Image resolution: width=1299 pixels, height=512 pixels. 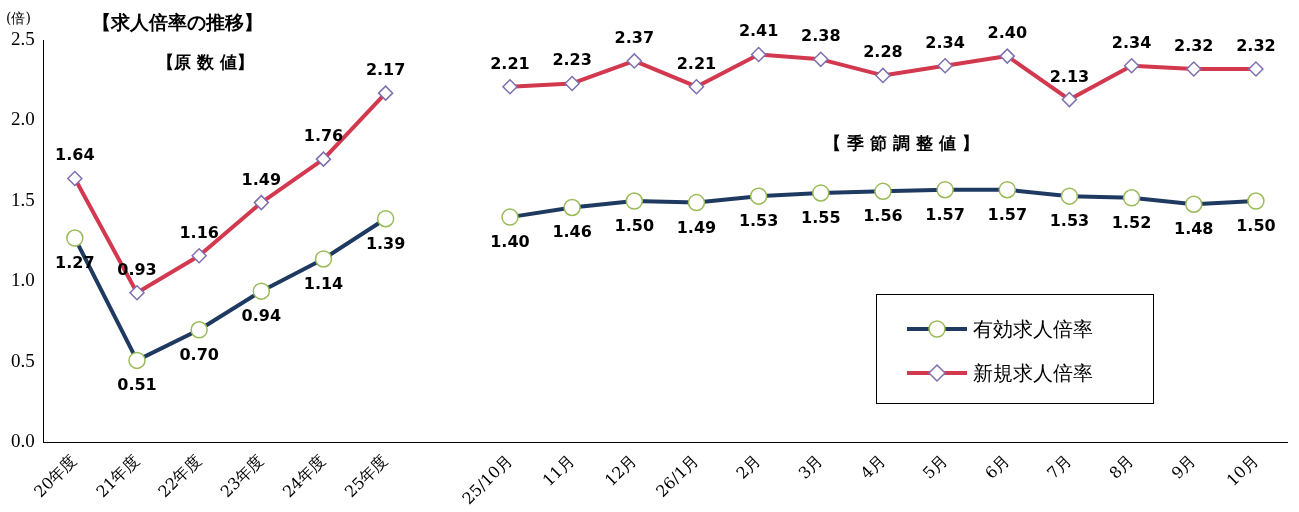 What do you see at coordinates (1059, 466) in the screenshot?
I see `x-tick-label: 7月` at bounding box center [1059, 466].